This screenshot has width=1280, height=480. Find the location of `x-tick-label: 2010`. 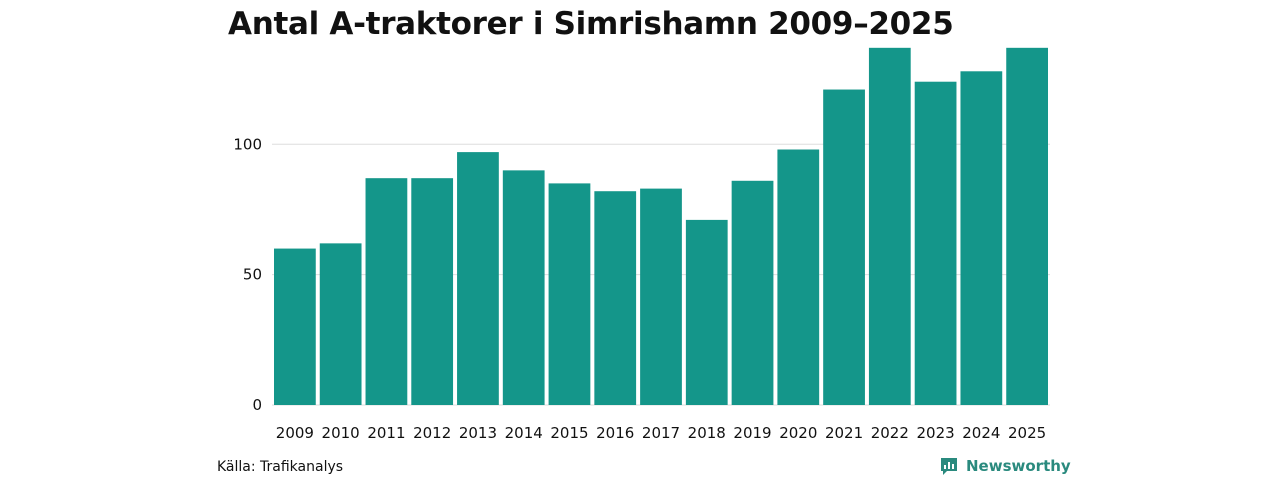

x-tick-label: 2010 is located at coordinates (341, 433).